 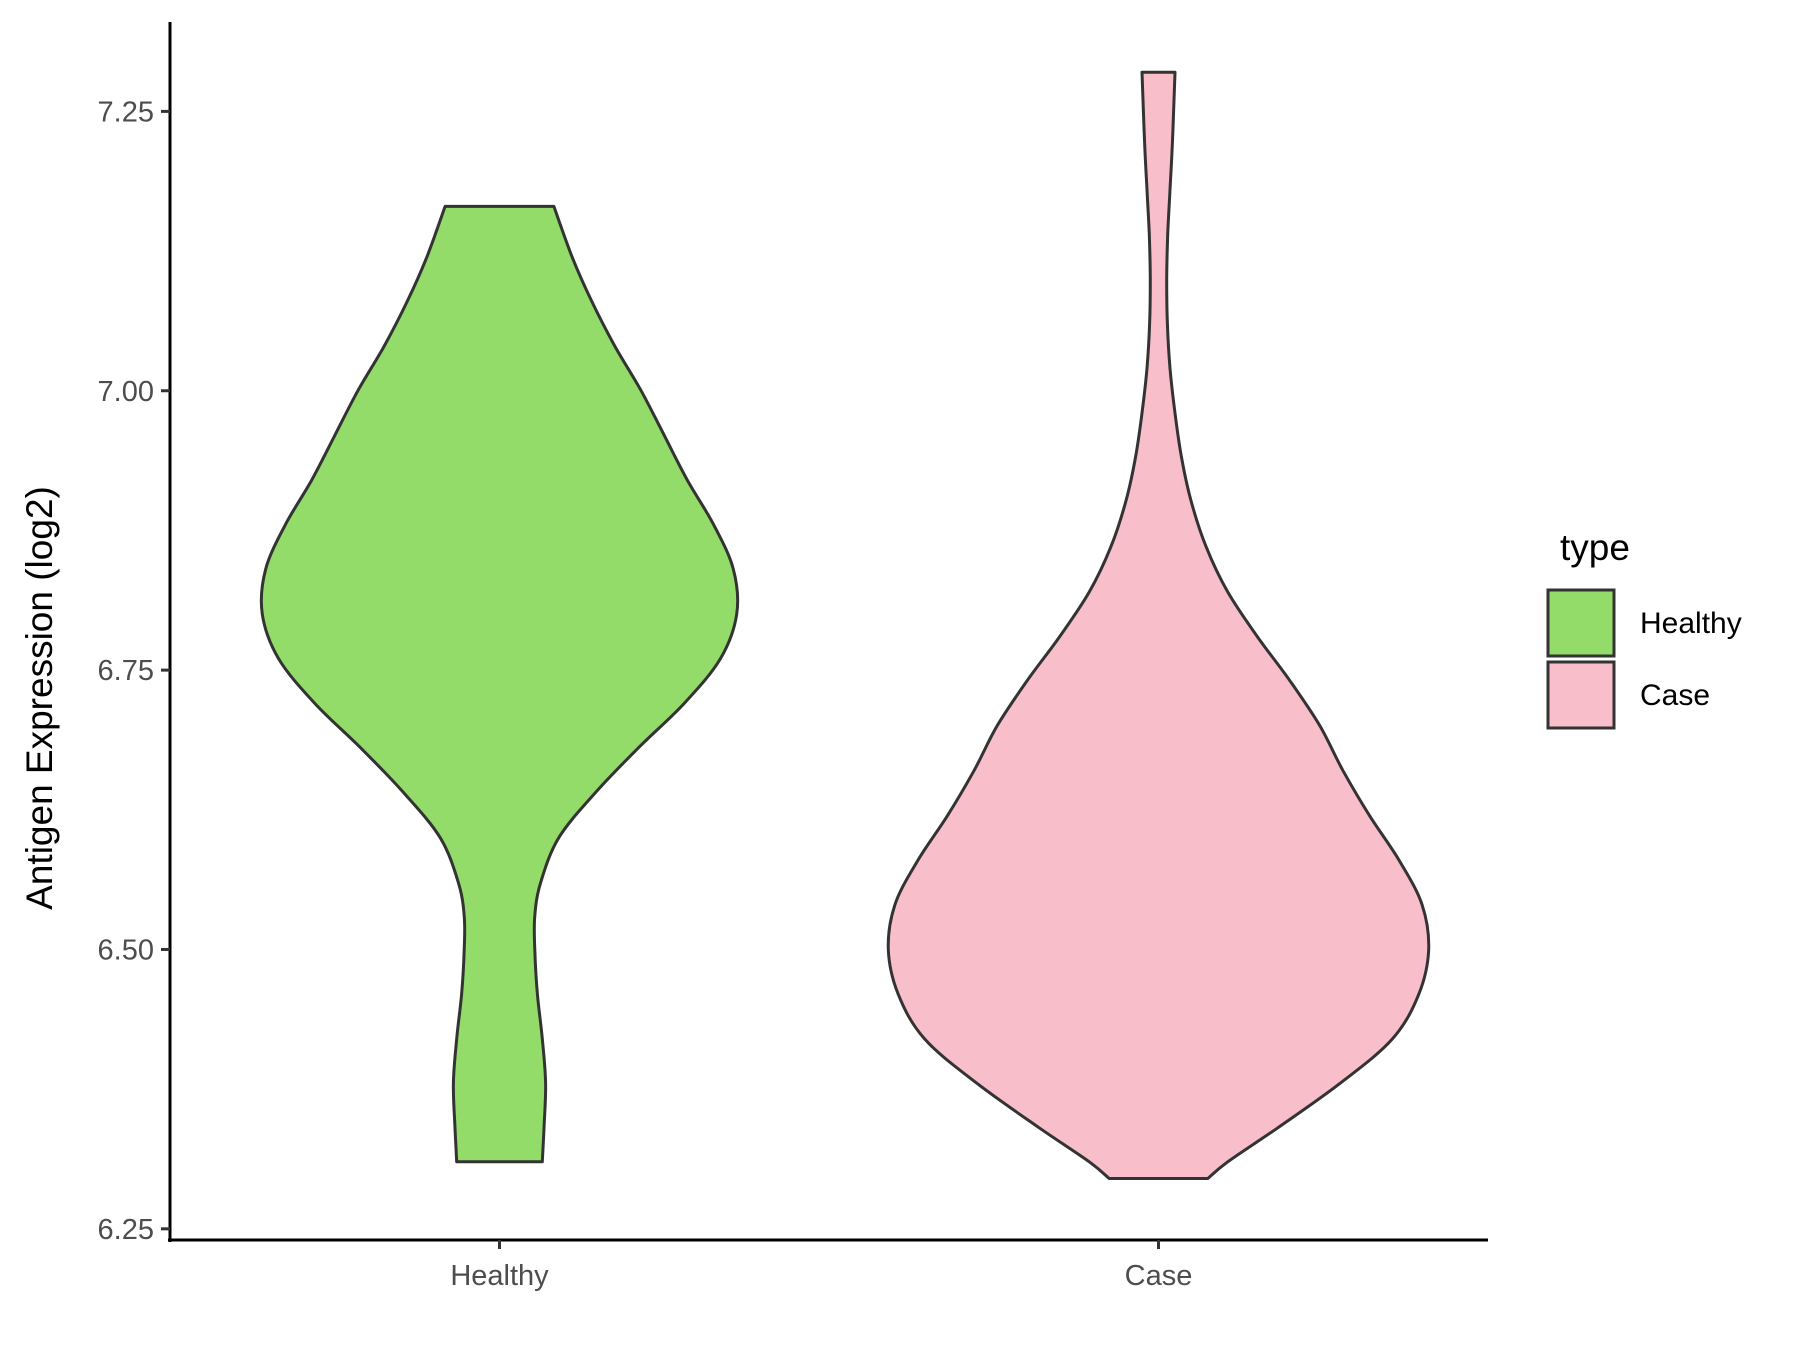 What do you see at coordinates (126, 950) in the screenshot?
I see `y-tick-label: 6.50` at bounding box center [126, 950].